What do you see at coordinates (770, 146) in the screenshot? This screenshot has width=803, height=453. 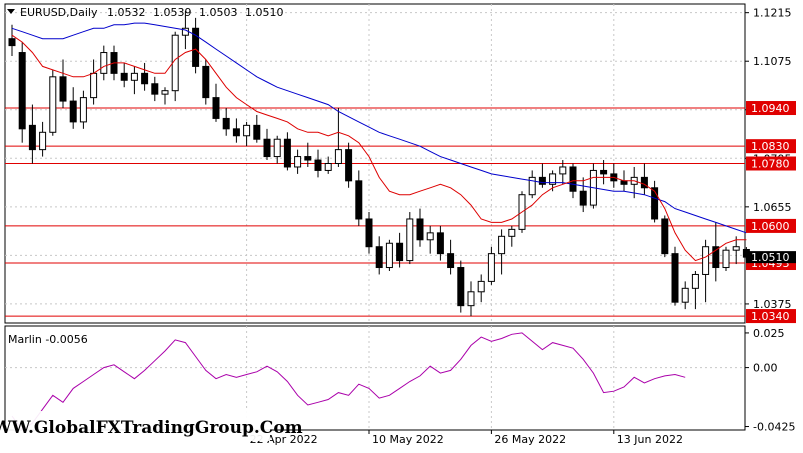 I see `price-level-label: 1.0830` at bounding box center [770, 146].